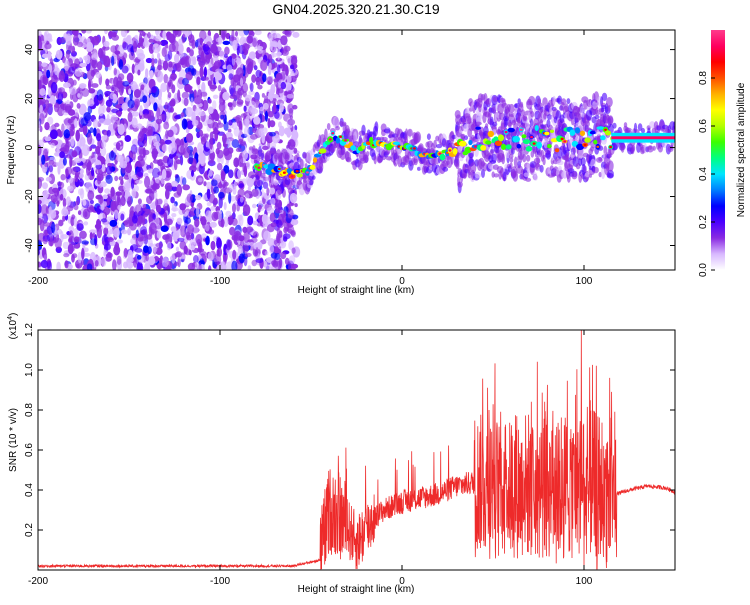  Describe the element at coordinates (13, 329) in the screenshot. I see `snr-multiplier-base: (x10` at that location.